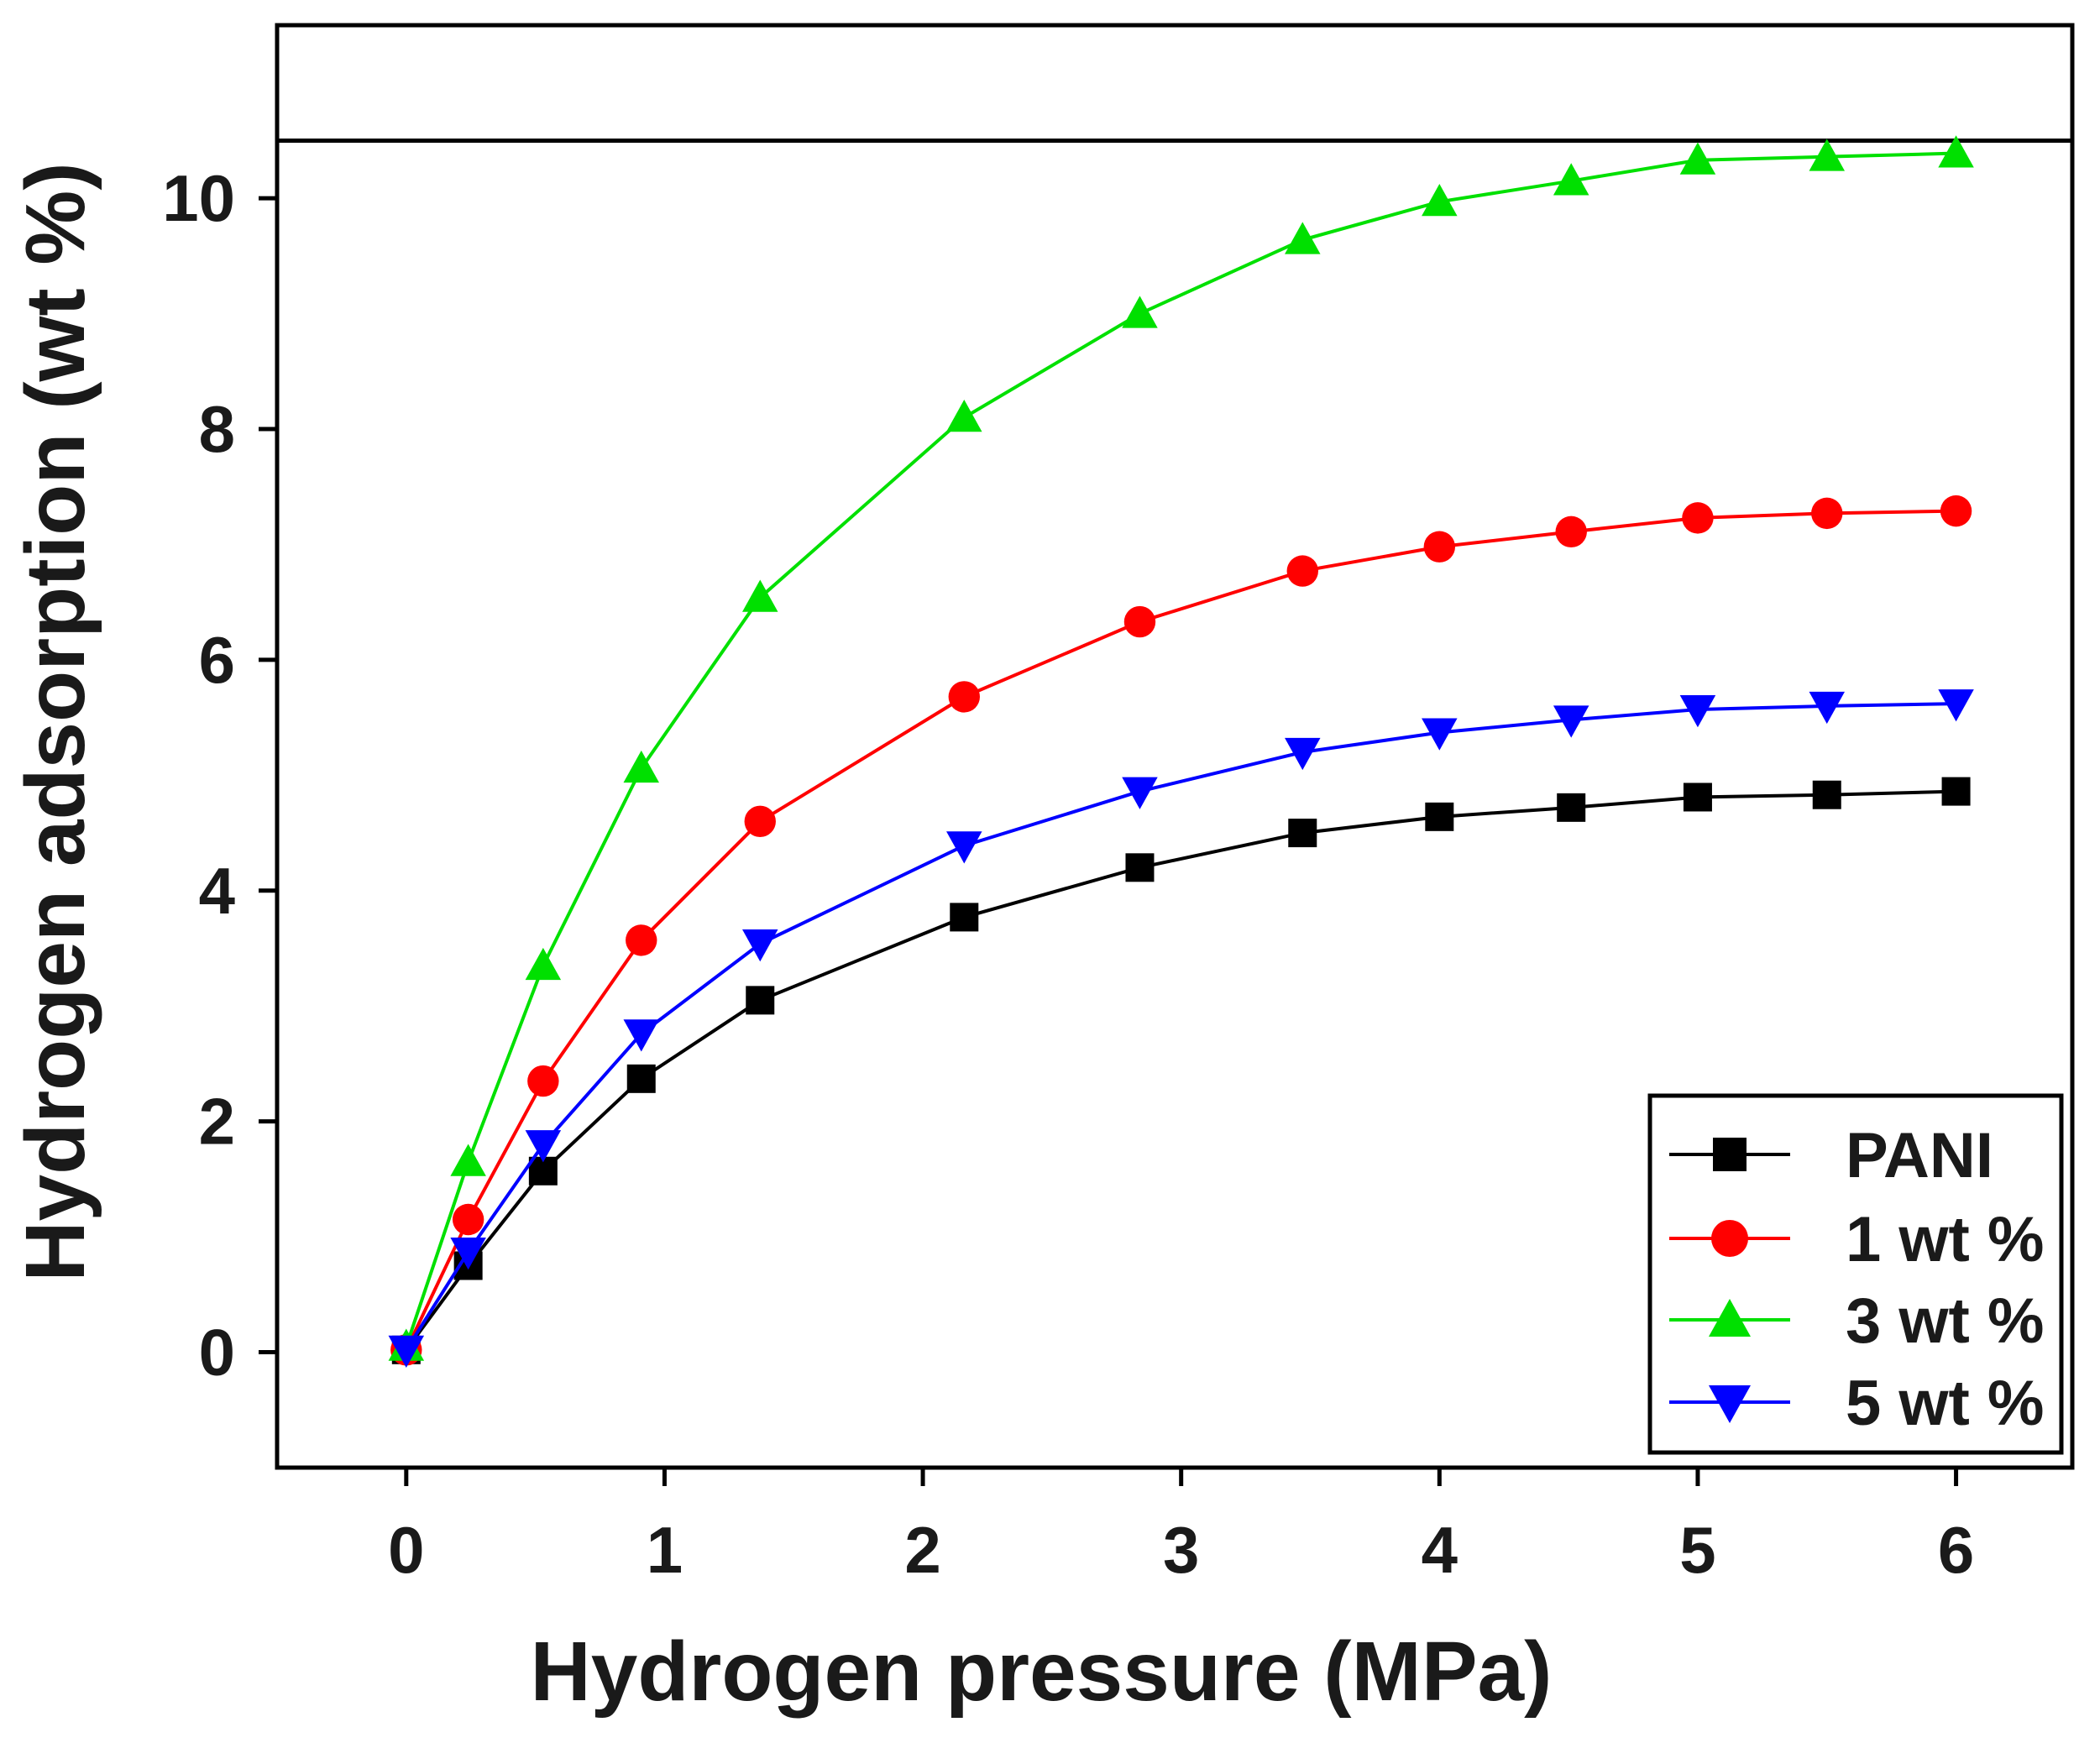 The height and width of the screenshot is (1743, 2100). What do you see at coordinates (665, 1550) in the screenshot?
I see `x-tick-label: 1` at bounding box center [665, 1550].